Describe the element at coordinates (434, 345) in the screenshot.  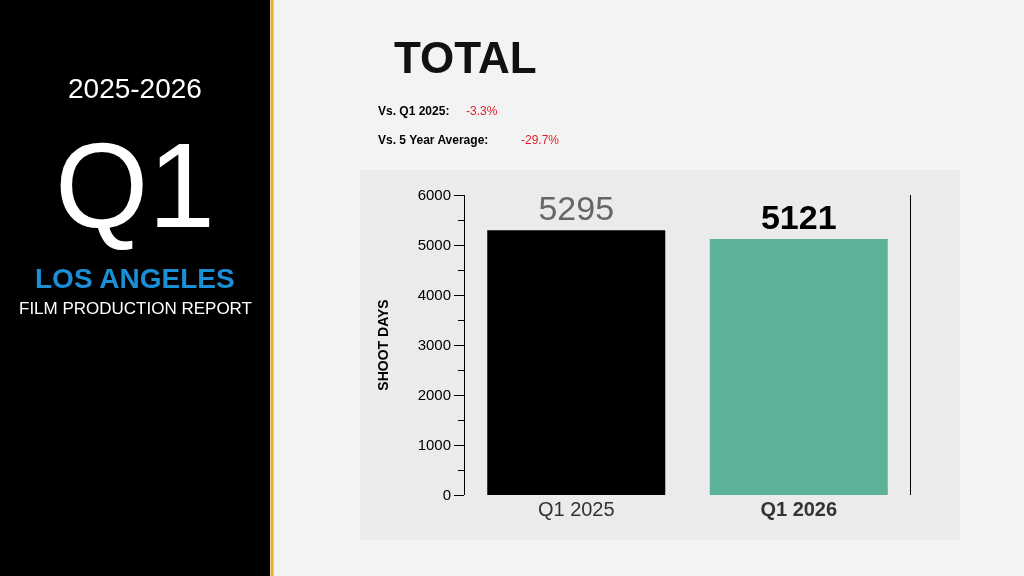
I see `y-tick-label: 3000` at that location.